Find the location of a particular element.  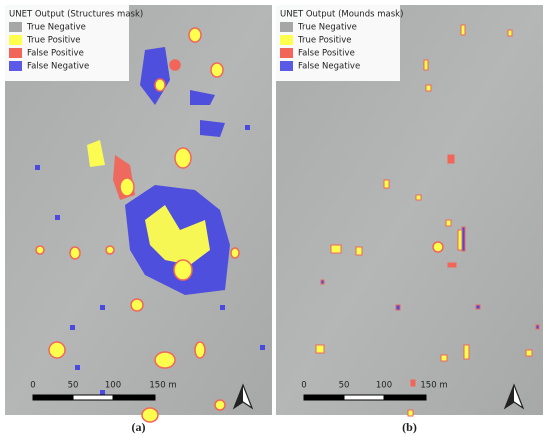

caption: (b) is located at coordinates (409, 427).